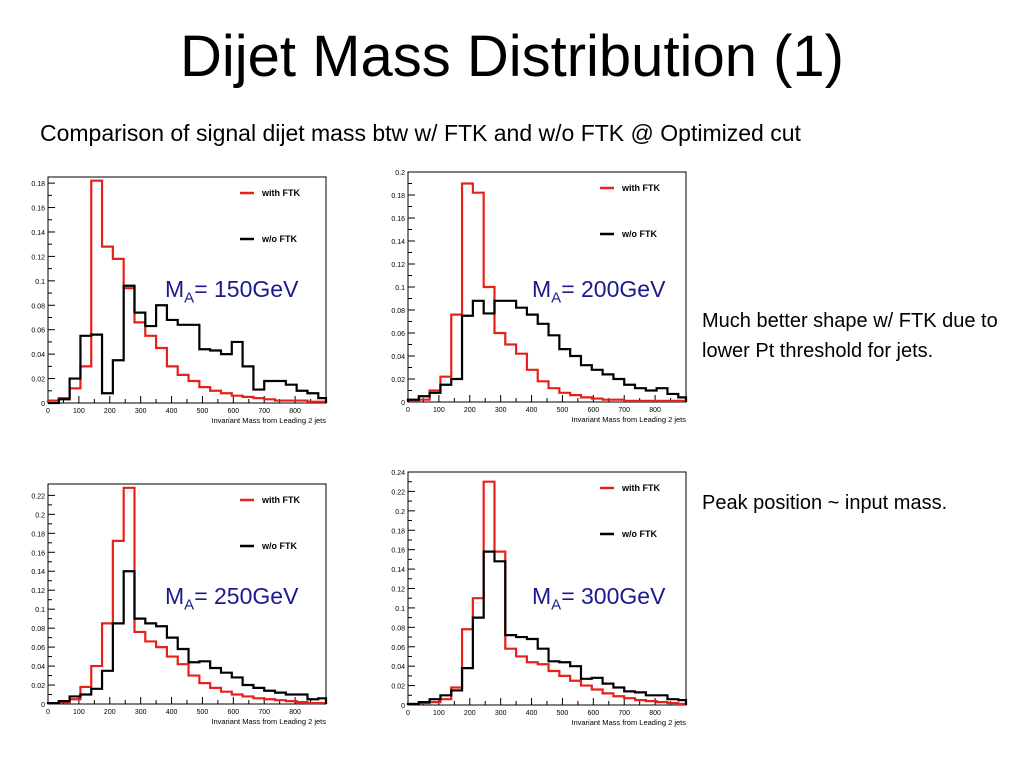  Describe the element at coordinates (398, 473) in the screenshot. I see `y-tick-label: 0.24` at that location.